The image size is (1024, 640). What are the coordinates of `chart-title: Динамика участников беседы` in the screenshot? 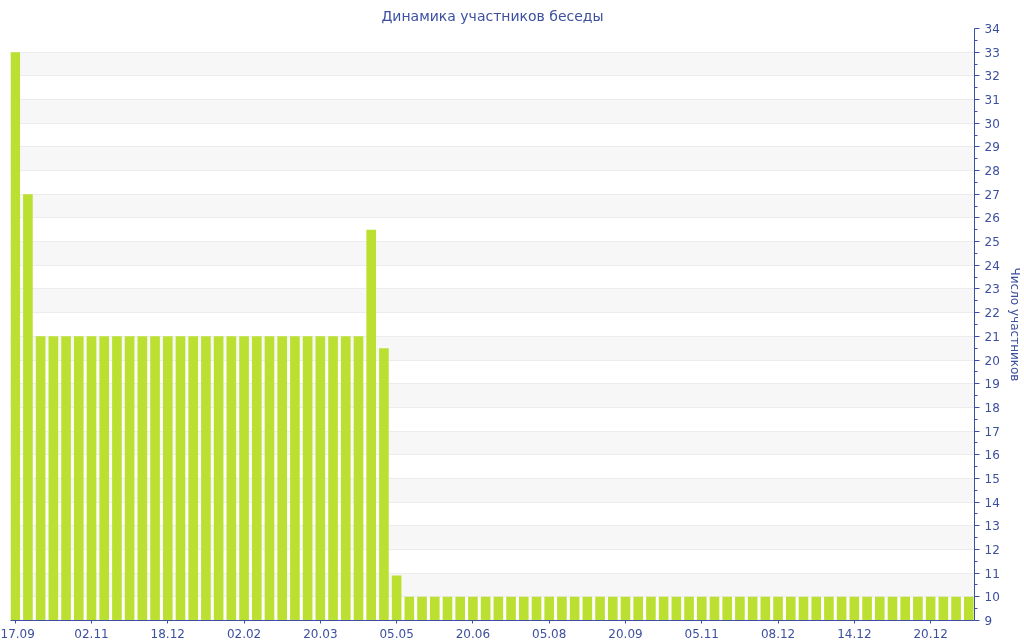 It's located at (492, 15).